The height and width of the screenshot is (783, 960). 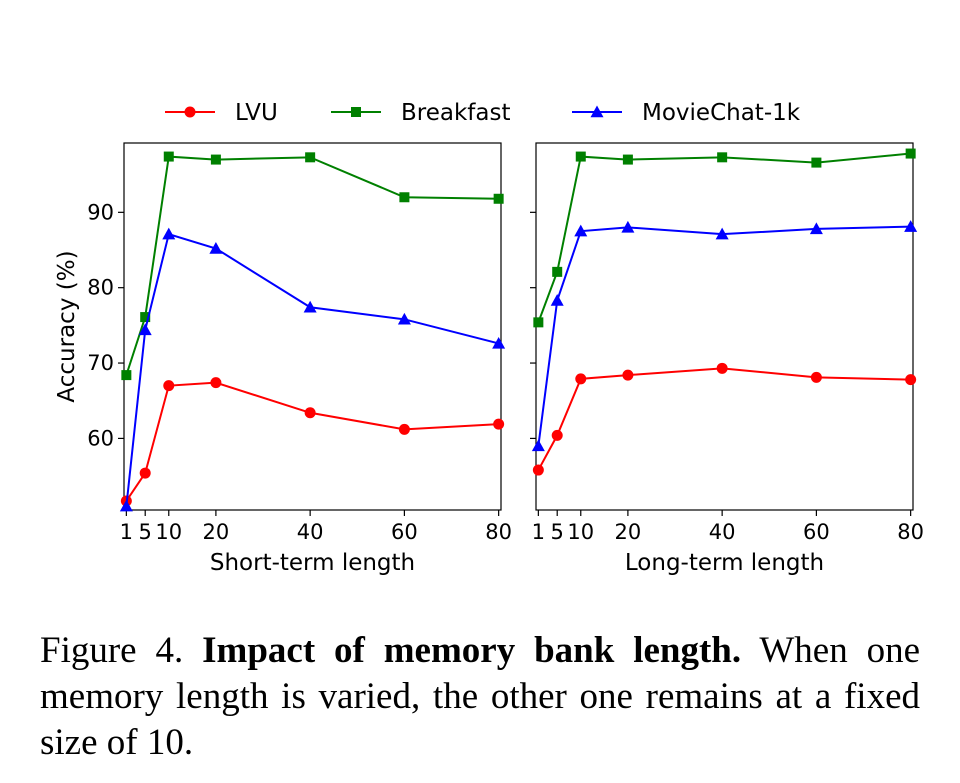 What do you see at coordinates (724, 563) in the screenshot?
I see `x-axis-label: Long-term length` at bounding box center [724, 563].